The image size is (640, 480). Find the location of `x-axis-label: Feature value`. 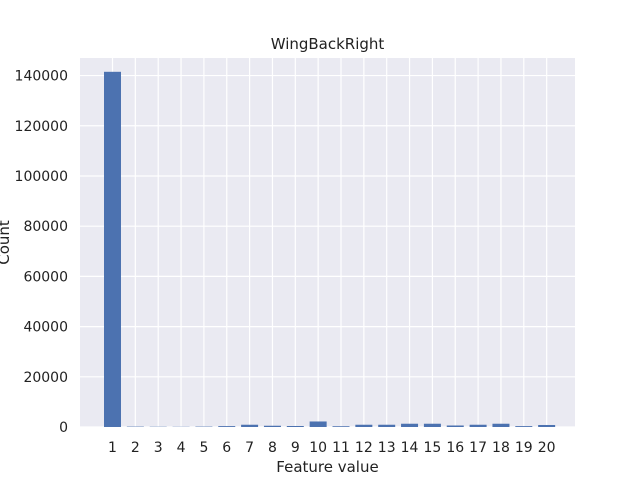

x-axis-label: Feature value is located at coordinates (327, 467).